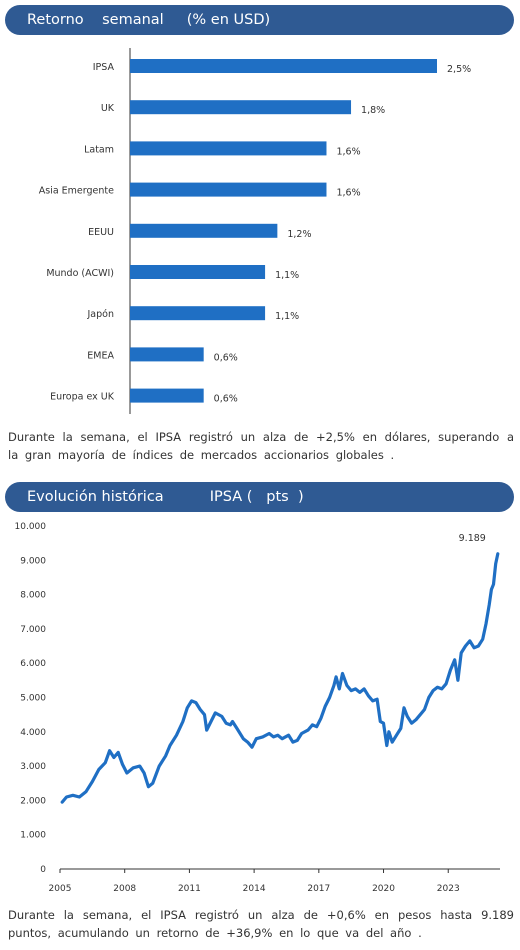  Describe the element at coordinates (33, 664) in the screenshot. I see `y-tick-label: 6.000` at that location.